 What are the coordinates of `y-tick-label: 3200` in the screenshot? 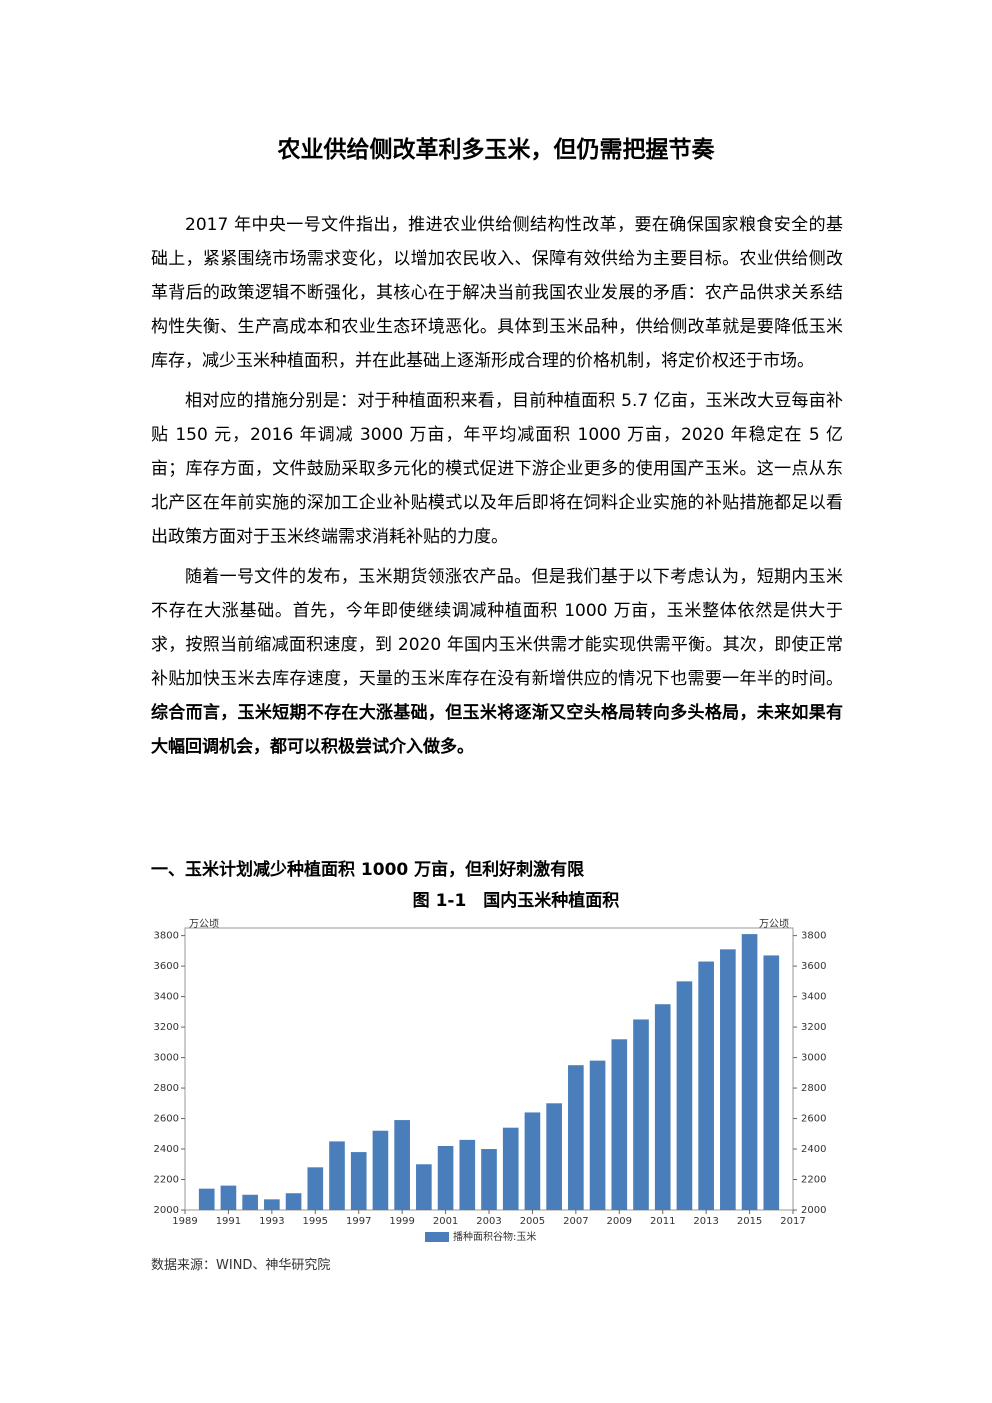 It's located at (166, 1027).